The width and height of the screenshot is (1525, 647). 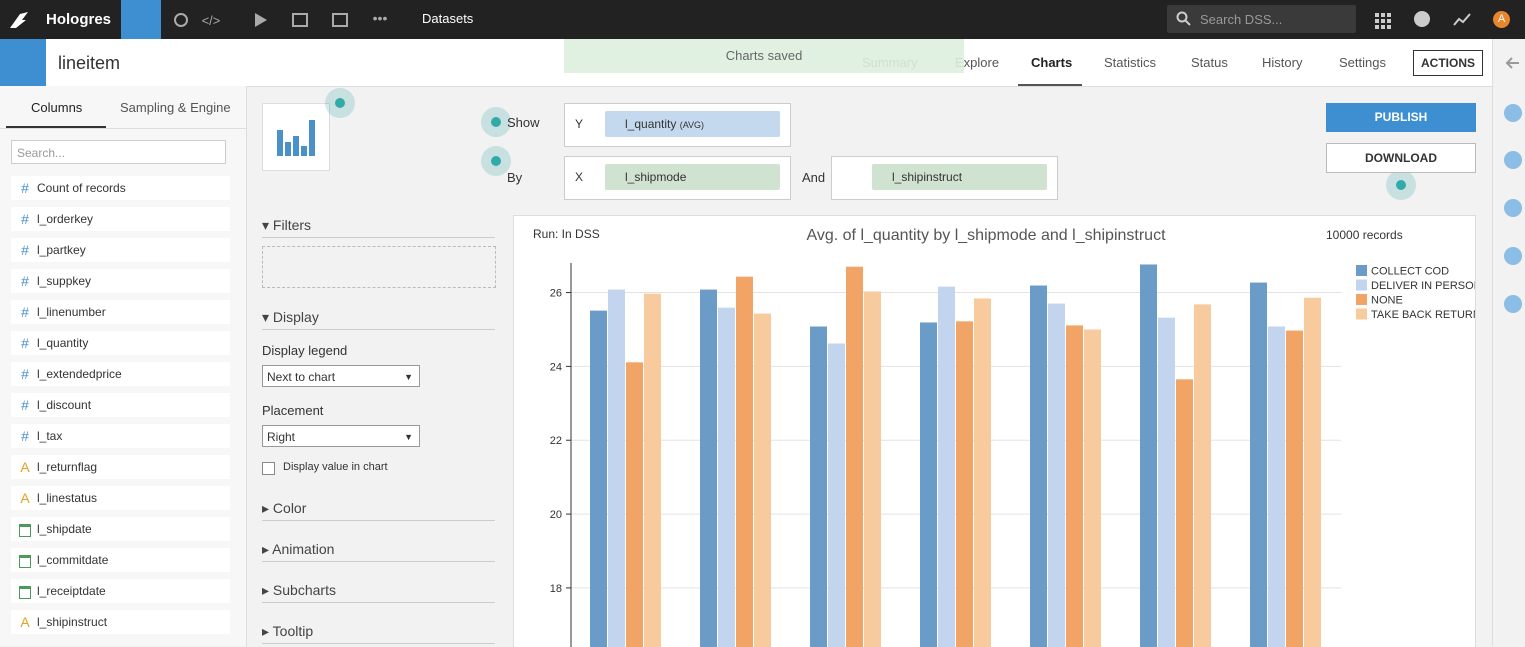 I want to click on section-header: ▸ Animation, so click(x=378, y=551).